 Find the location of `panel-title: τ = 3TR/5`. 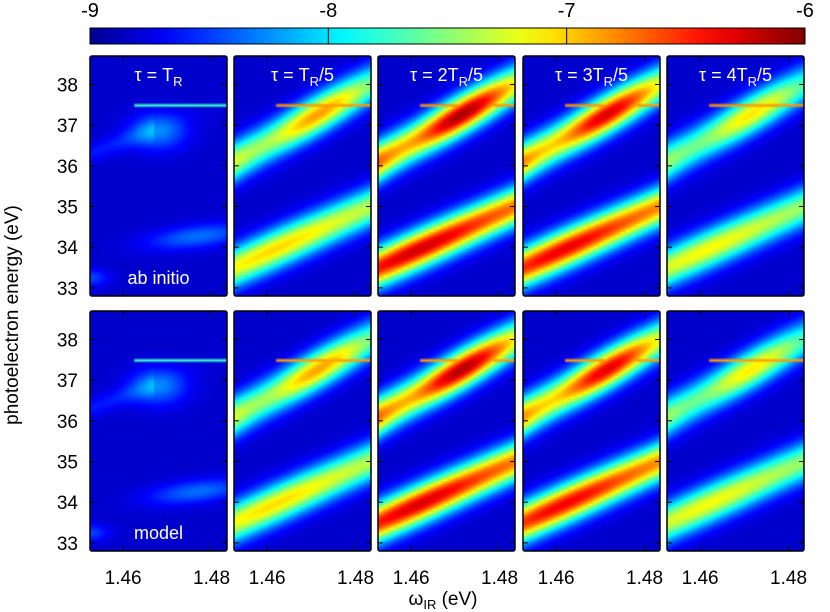

panel-title: τ = 3TR/5 is located at coordinates (591, 77).